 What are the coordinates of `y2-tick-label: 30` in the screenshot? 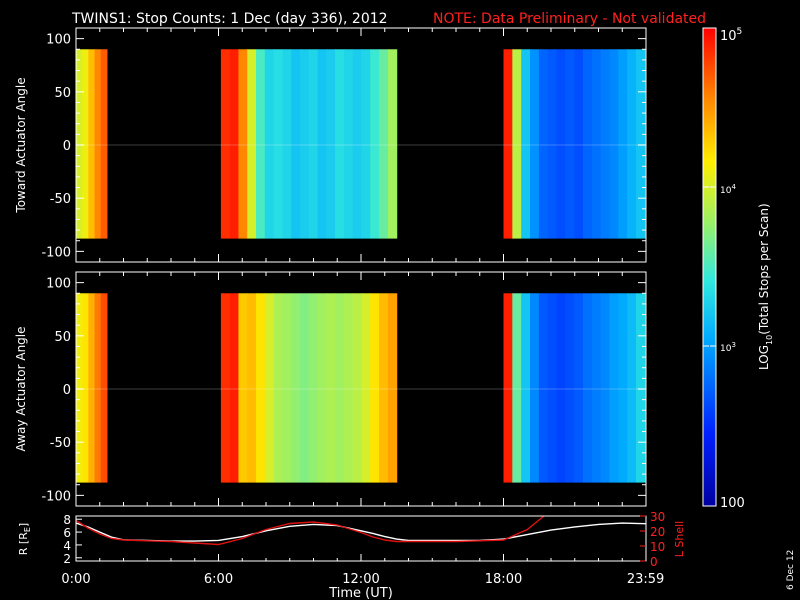 It's located at (657, 517).